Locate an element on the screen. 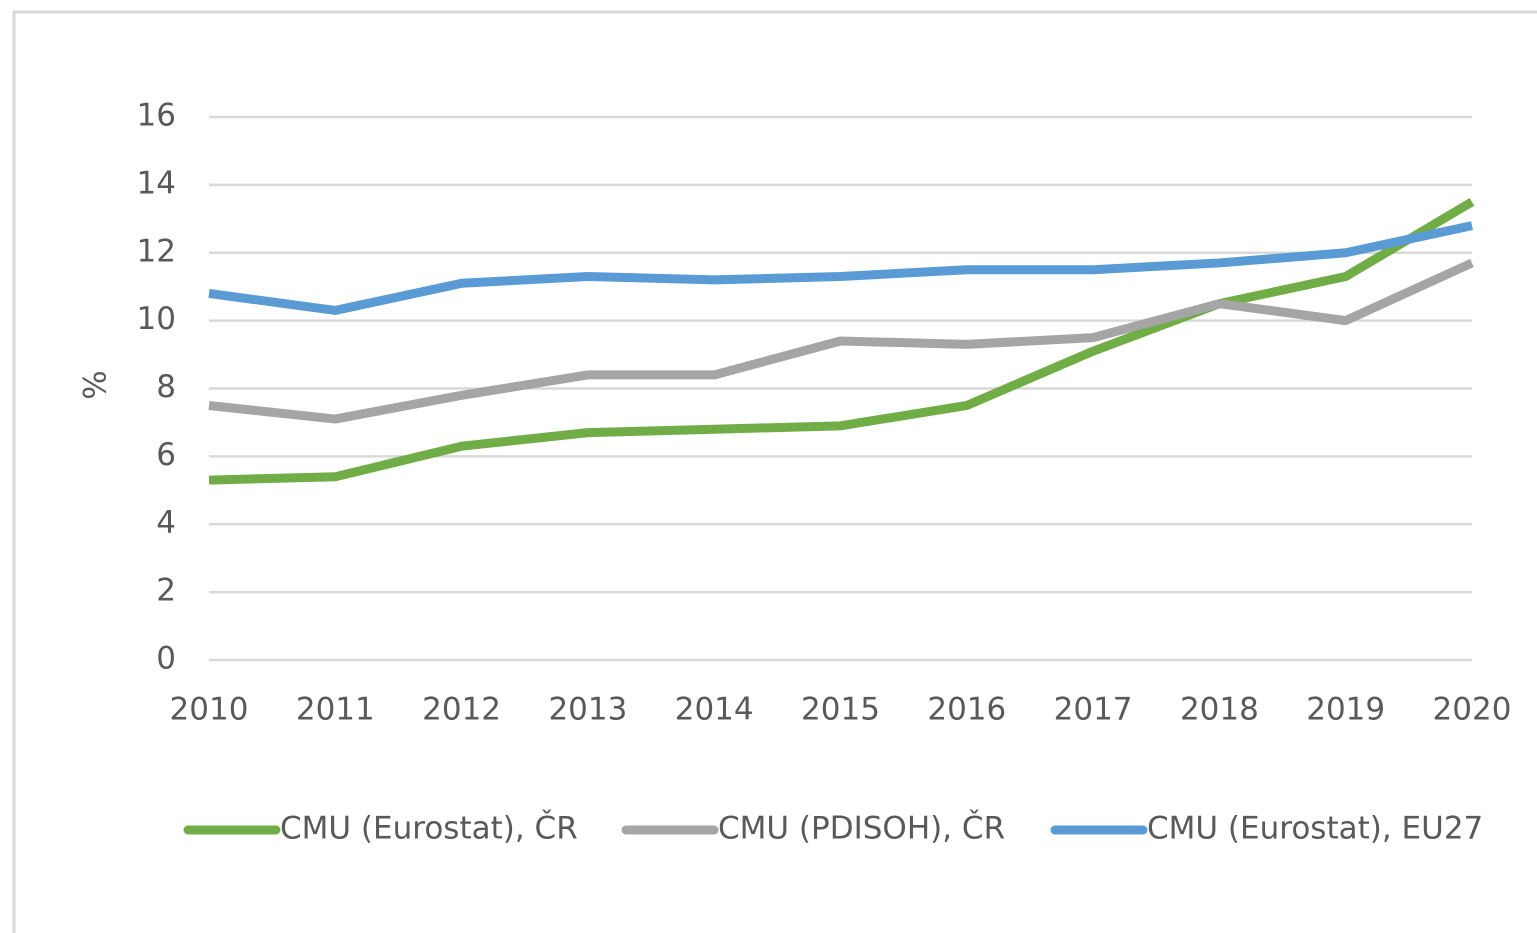 The image size is (1537, 933). x-tick-label: 2010 is located at coordinates (209, 710).